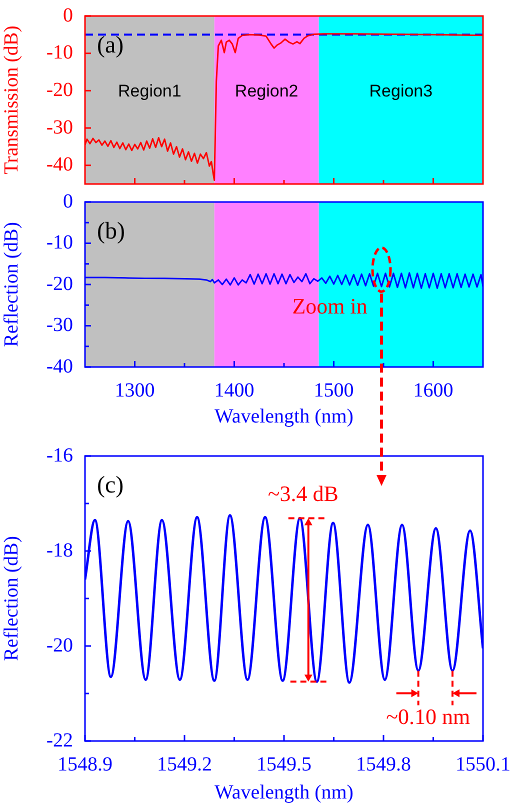 Image resolution: width=516 pixels, height=807 pixels. I want to click on y-tick-label: -16, so click(59, 455).